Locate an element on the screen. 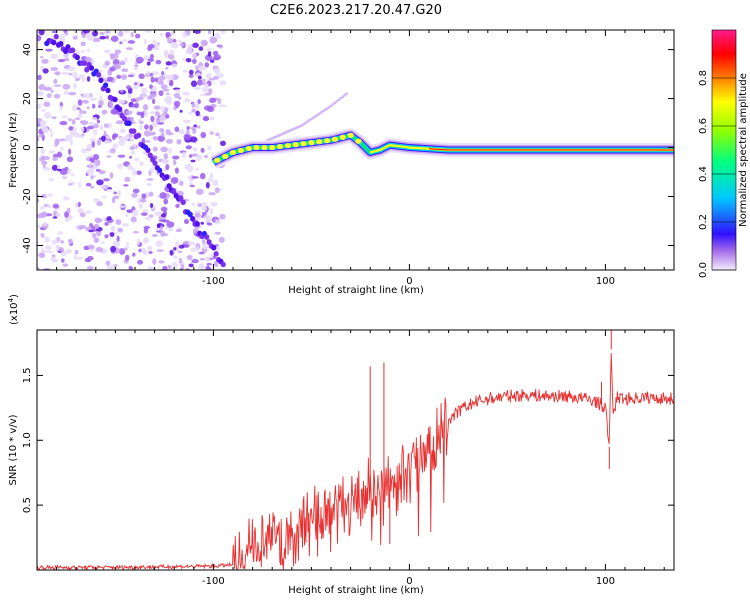 Image resolution: width=750 pixels, height=600 pixels. faint-branch-mark is located at coordinates (331, 106).